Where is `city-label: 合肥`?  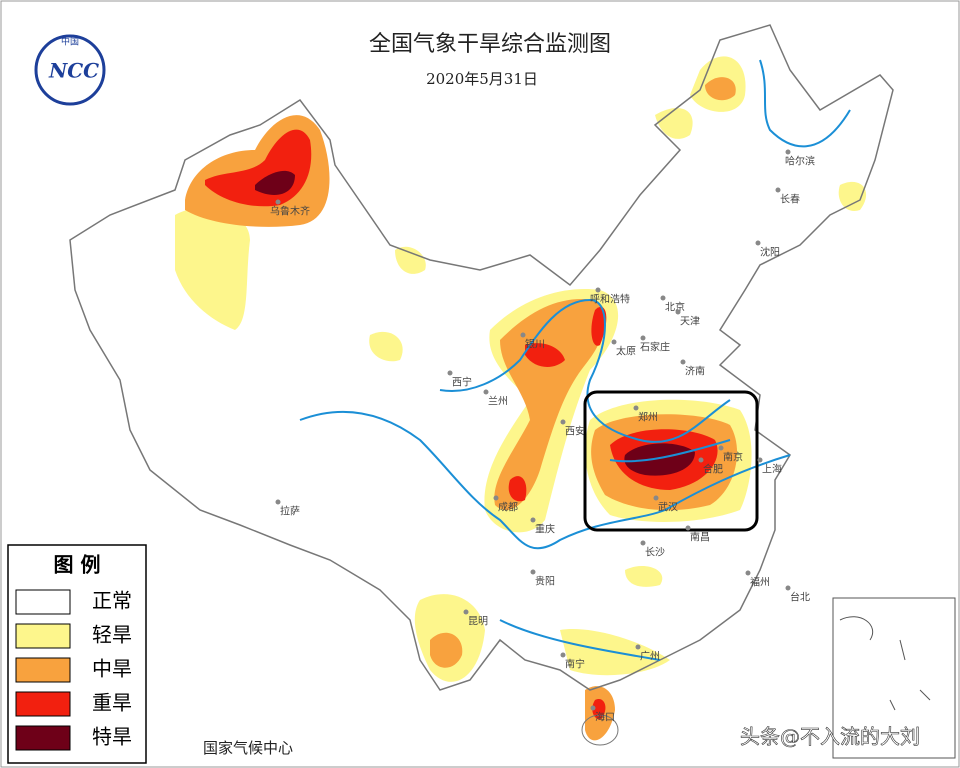
city-label: 合肥 is located at coordinates (713, 469).